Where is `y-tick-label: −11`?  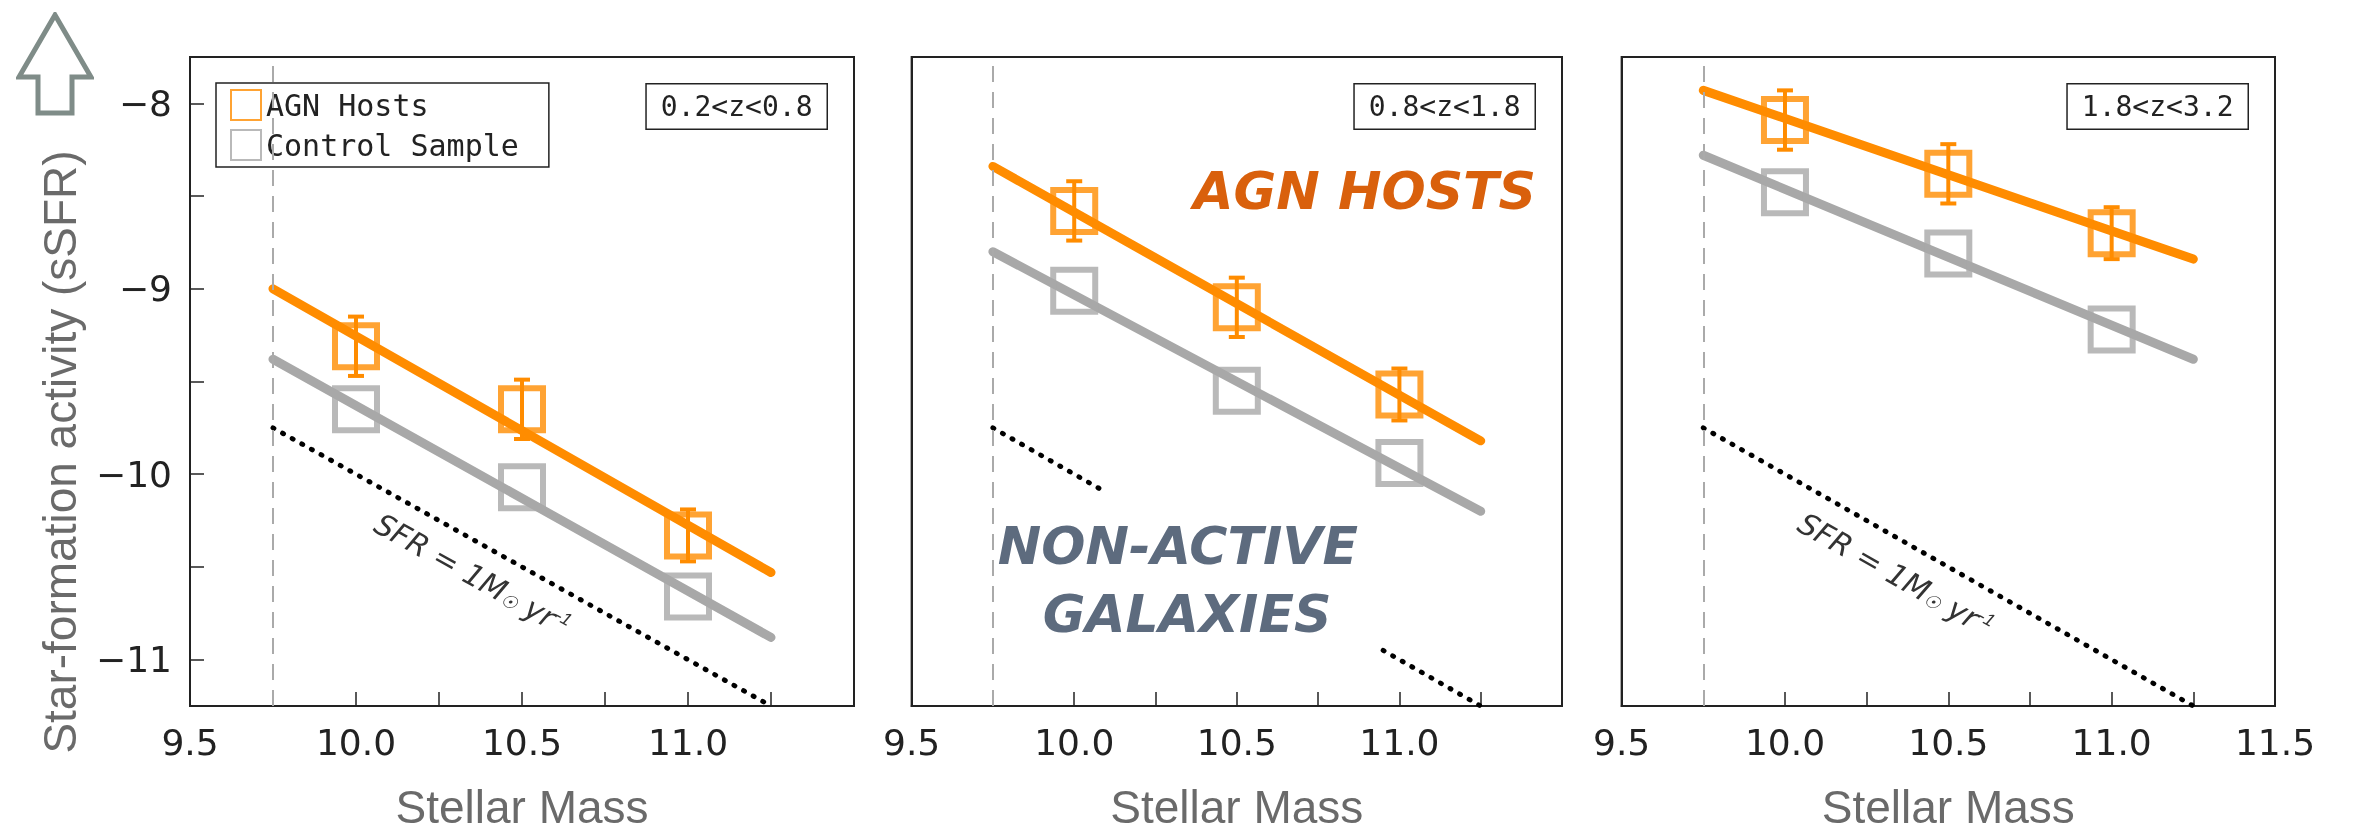 y-tick-label: −11 is located at coordinates (134, 660).